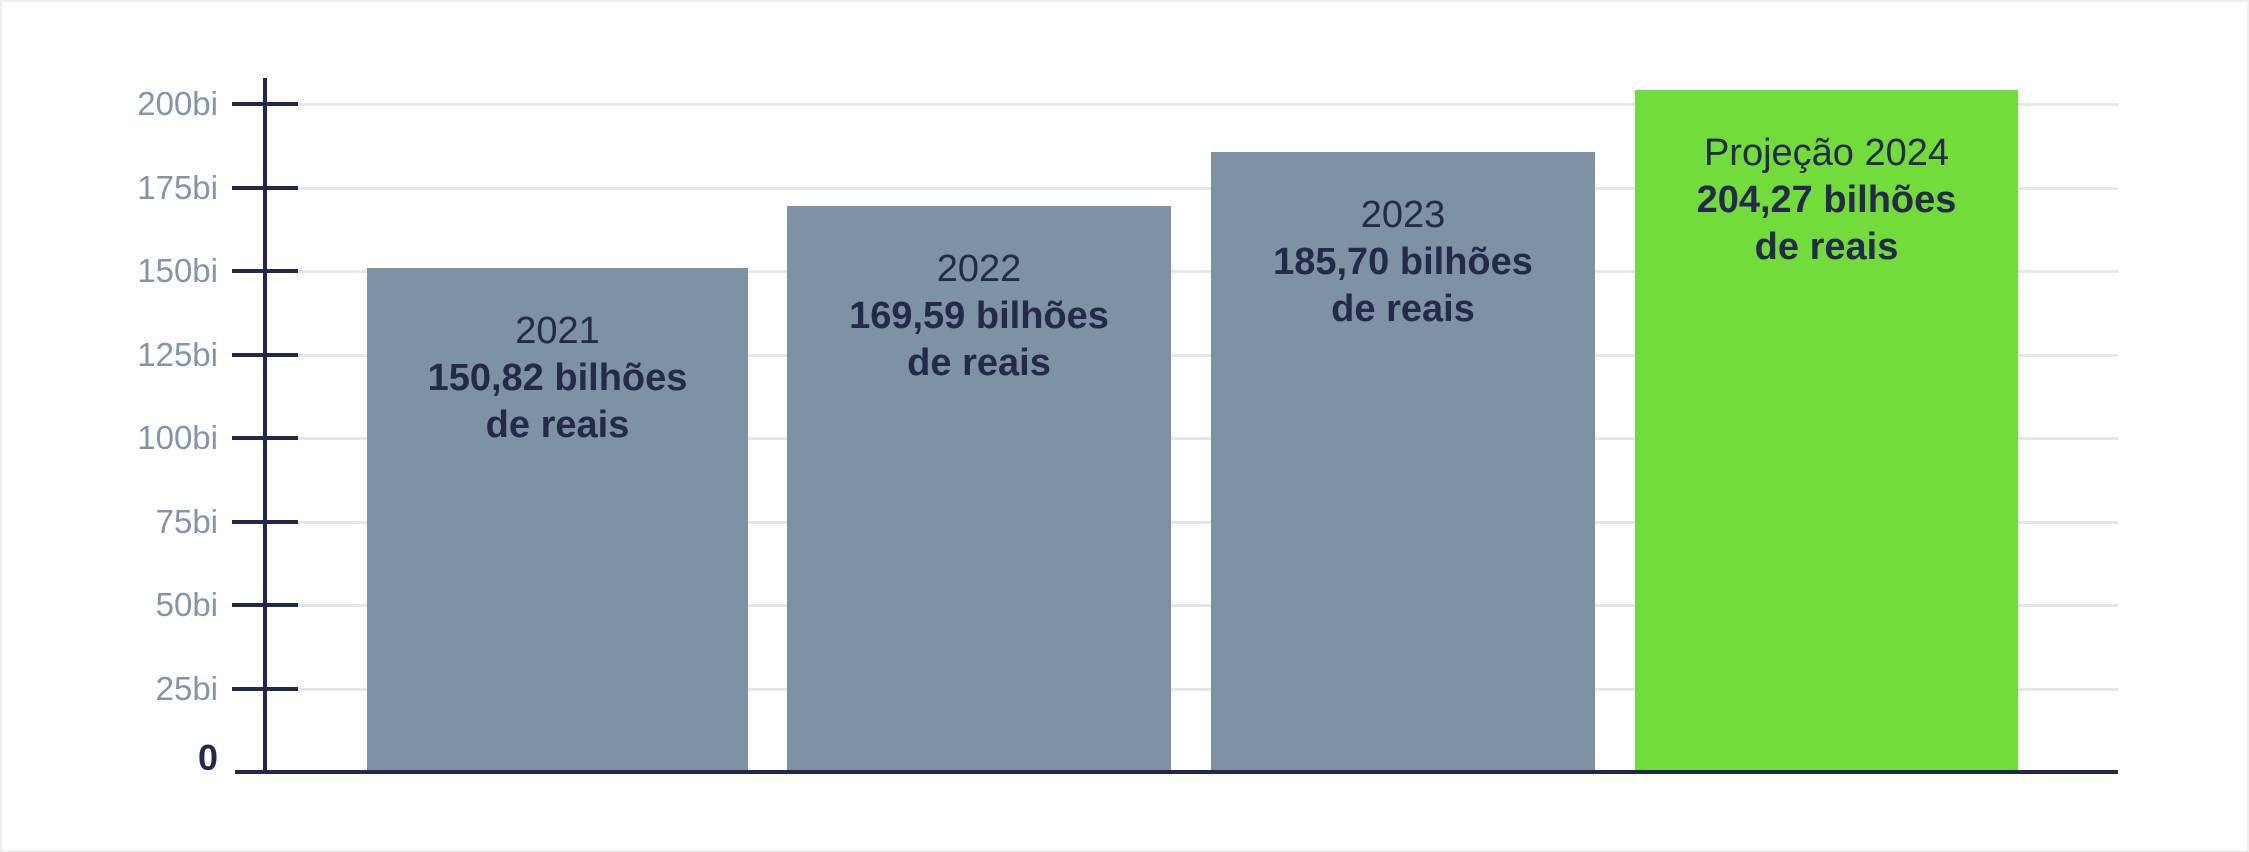 This screenshot has width=2249, height=852. Describe the element at coordinates (1176, 772) in the screenshot. I see `x-axis-line` at that location.